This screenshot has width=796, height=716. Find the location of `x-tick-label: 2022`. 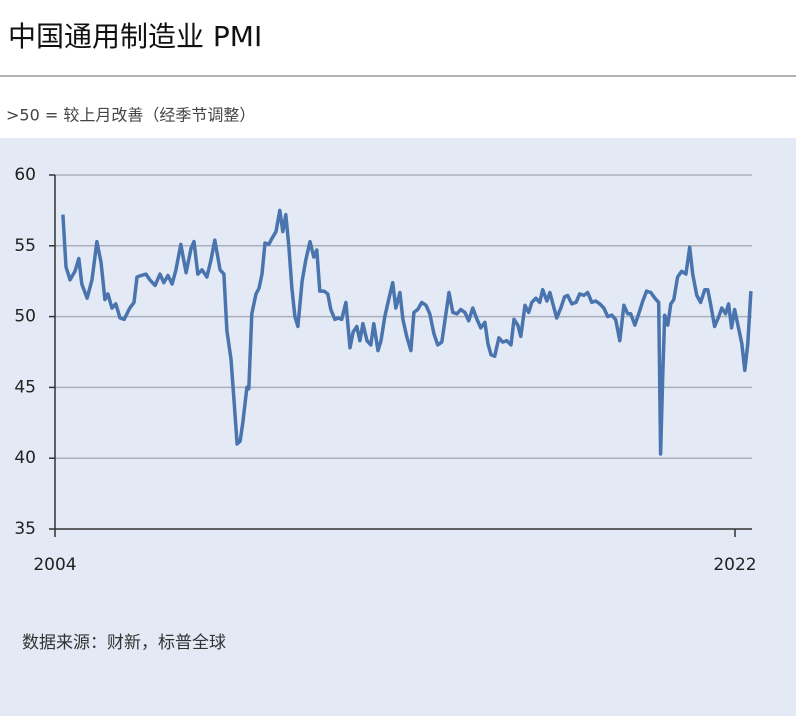

x-tick-label: 2022 is located at coordinates (734, 565).